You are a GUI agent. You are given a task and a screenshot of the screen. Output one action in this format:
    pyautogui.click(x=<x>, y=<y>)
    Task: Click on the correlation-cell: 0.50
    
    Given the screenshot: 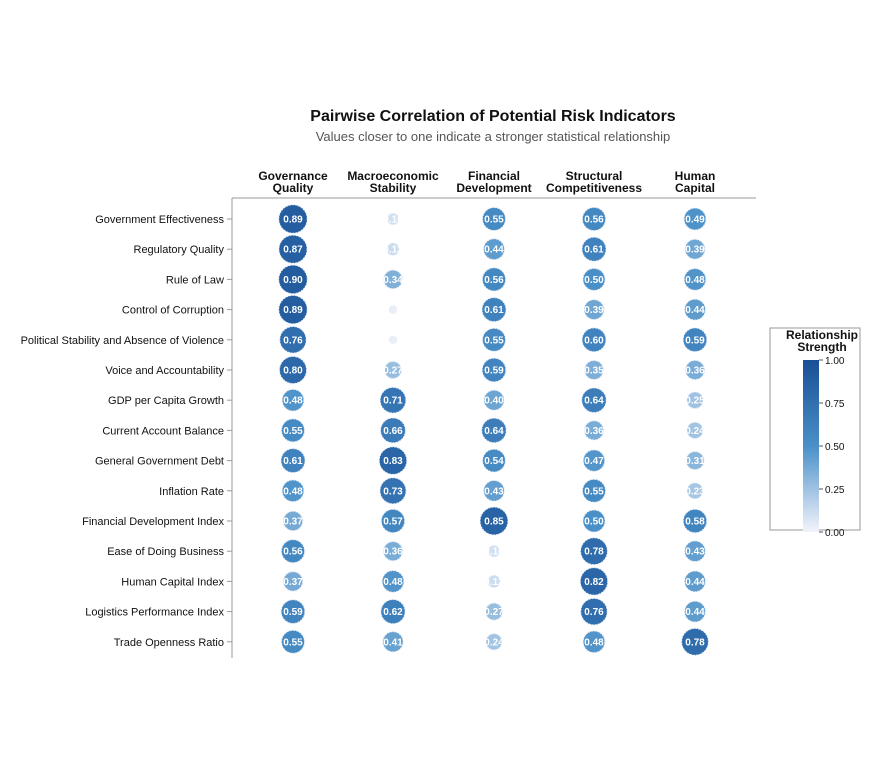 What is the action you would take?
    pyautogui.click(x=594, y=521)
    